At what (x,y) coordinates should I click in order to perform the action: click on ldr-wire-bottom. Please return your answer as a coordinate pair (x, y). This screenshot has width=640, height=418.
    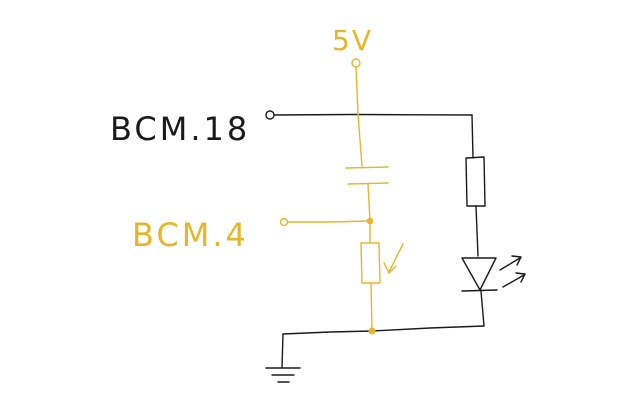
    Looking at the image, I should click on (371, 307).